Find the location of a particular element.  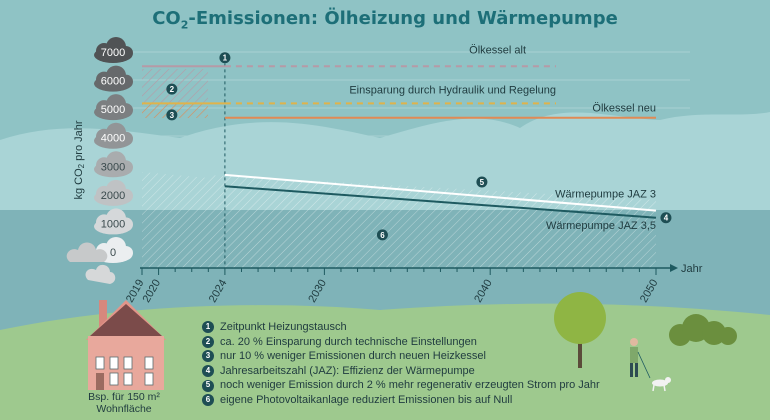

marker-2: 2 is located at coordinates (172, 89).